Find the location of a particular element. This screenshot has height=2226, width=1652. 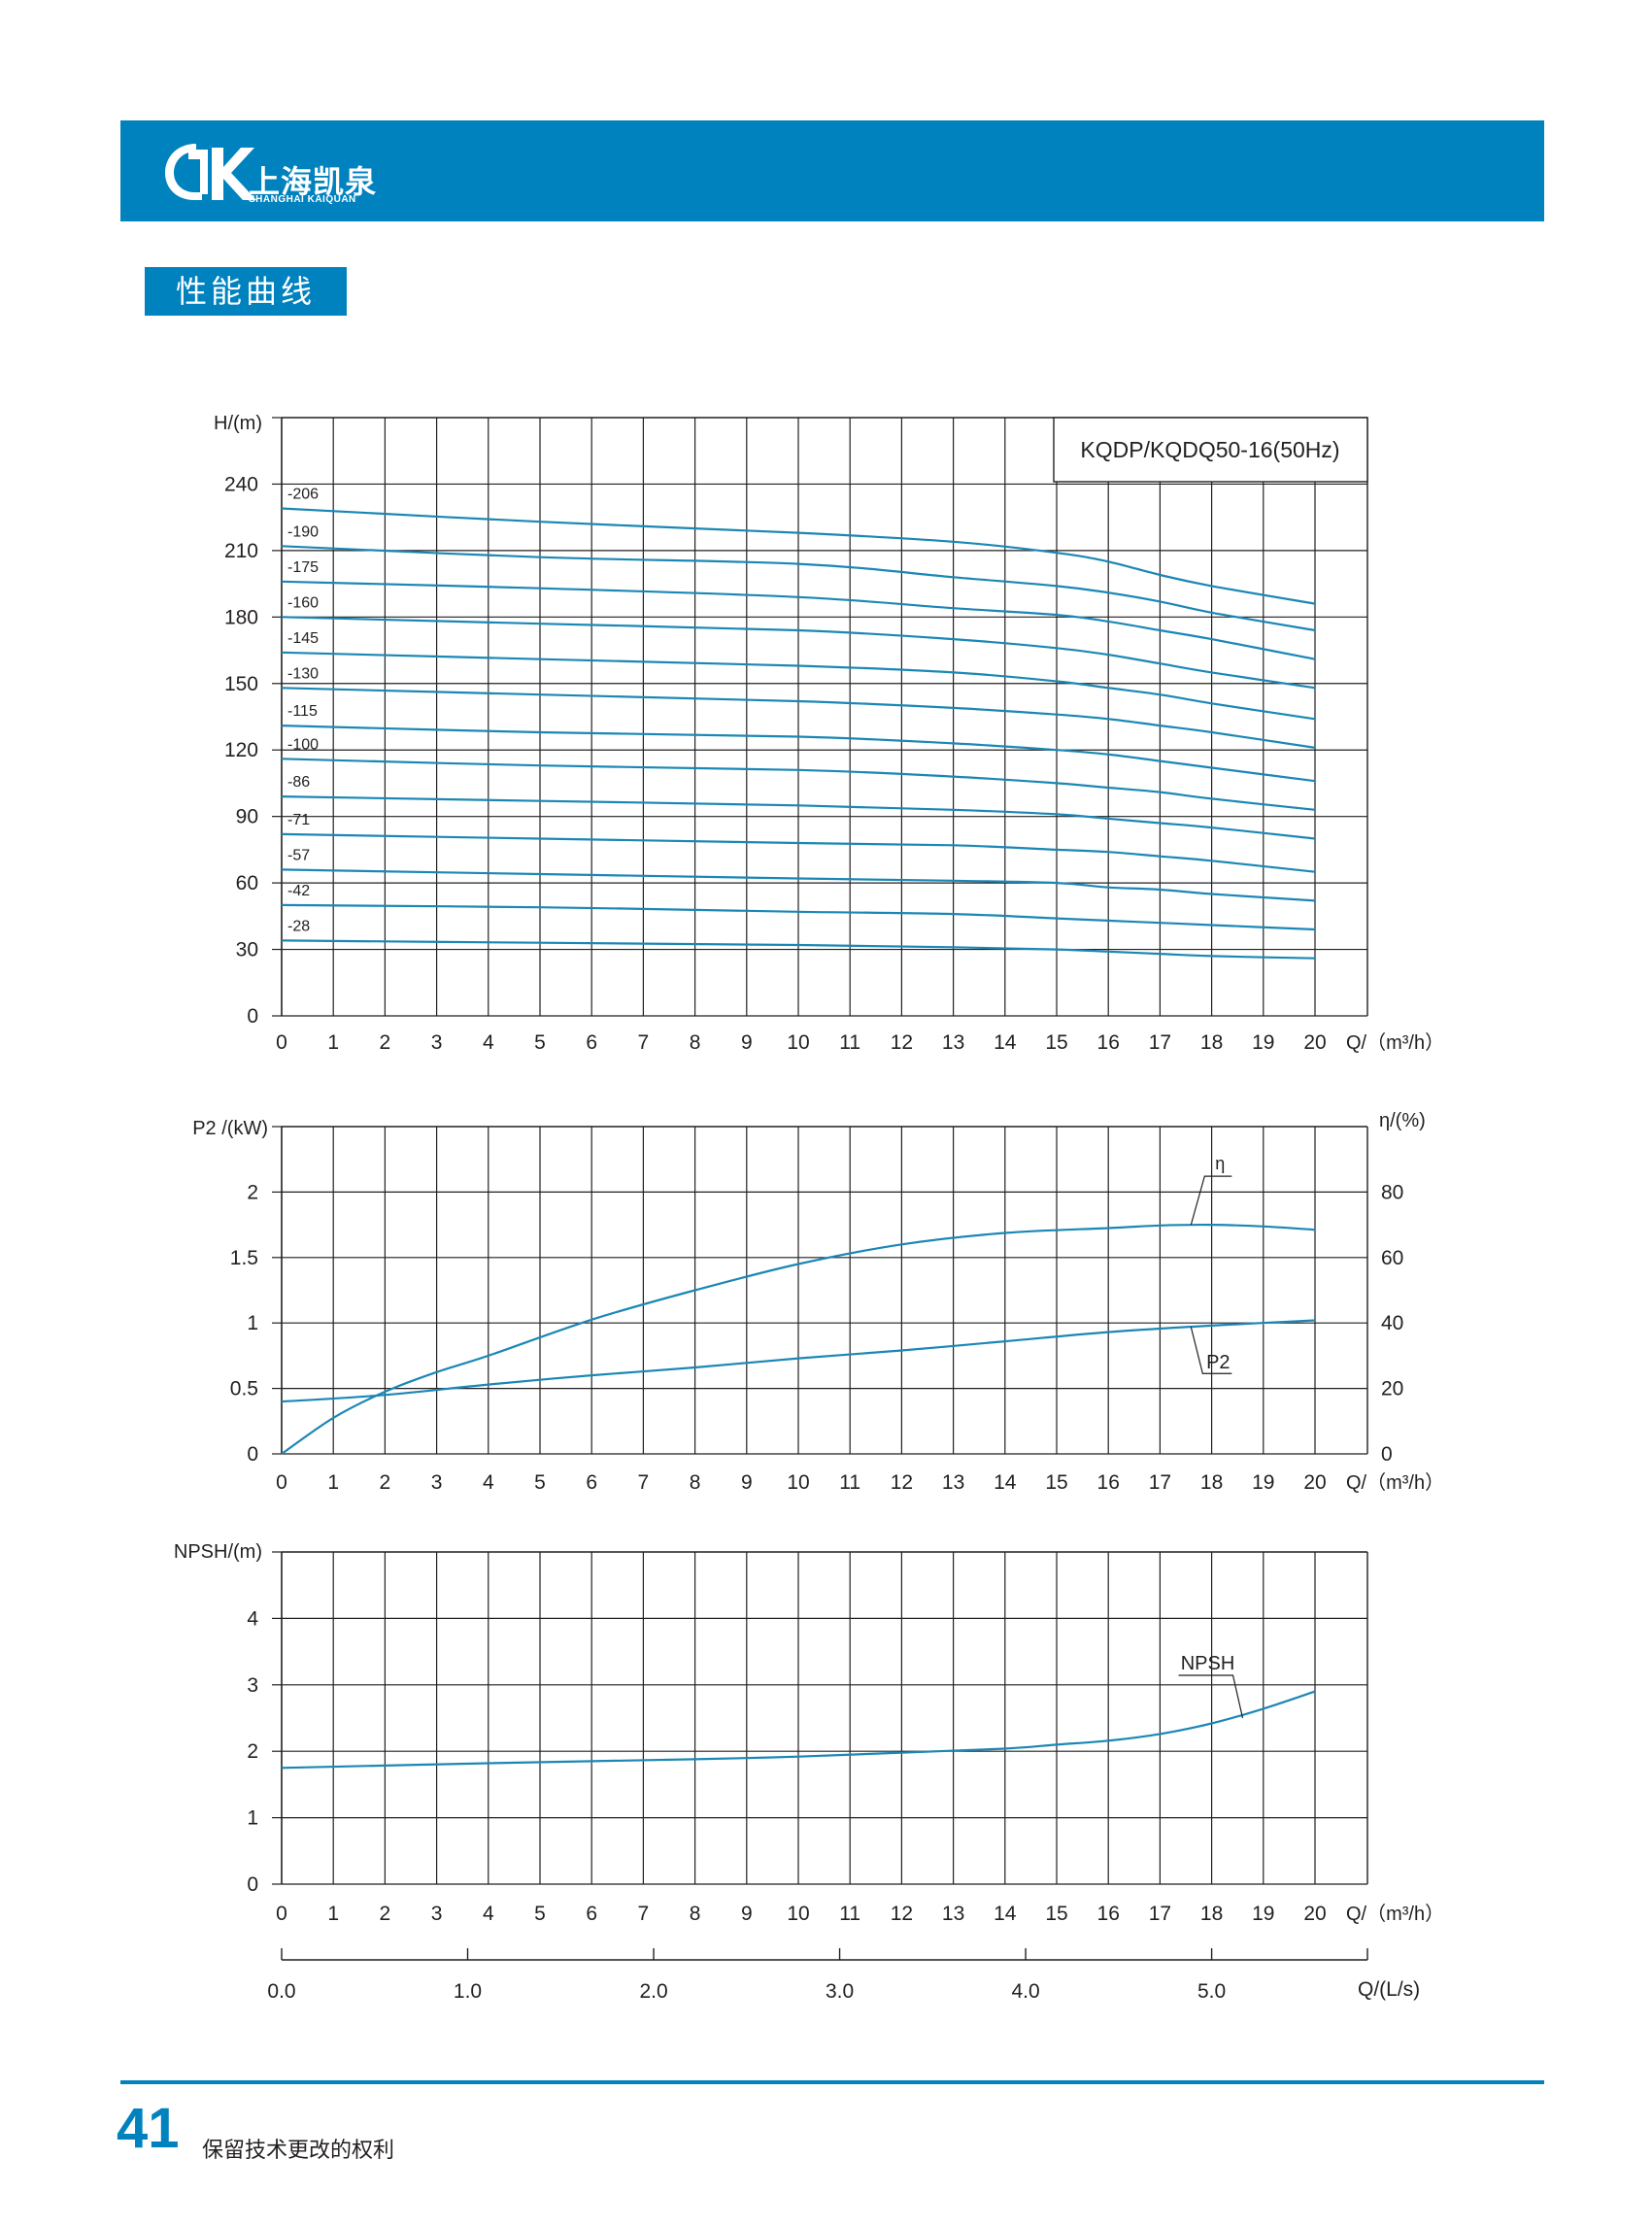

series-label: -130 is located at coordinates (303, 673).